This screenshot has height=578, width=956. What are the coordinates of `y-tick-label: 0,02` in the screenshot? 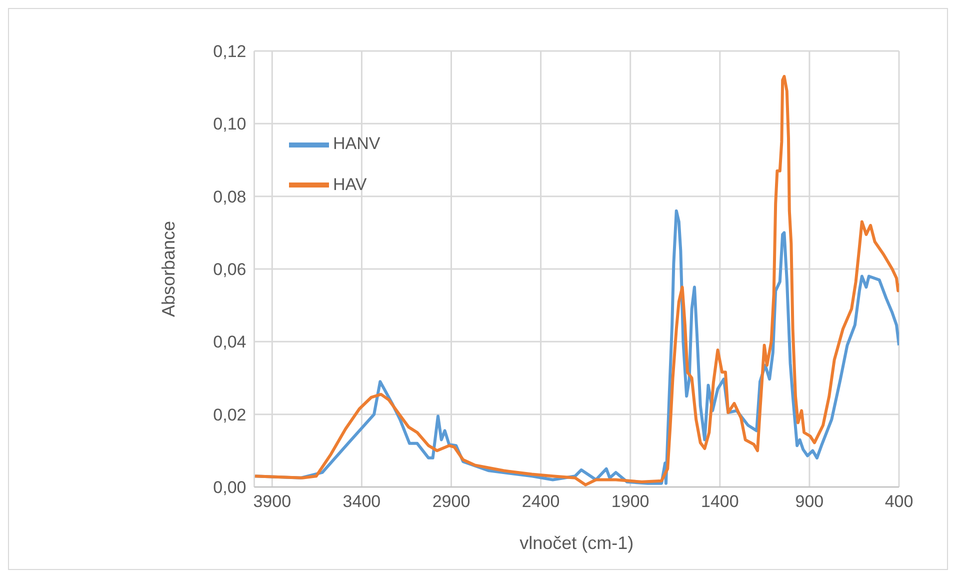 It's located at (229, 414).